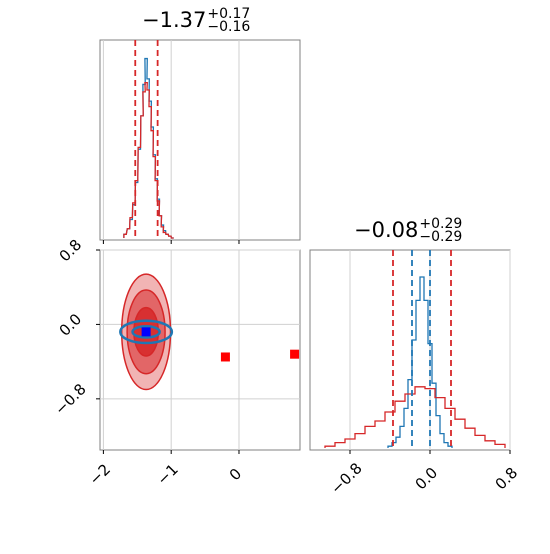  I want to click on contour-blue-outer, so click(146, 332).